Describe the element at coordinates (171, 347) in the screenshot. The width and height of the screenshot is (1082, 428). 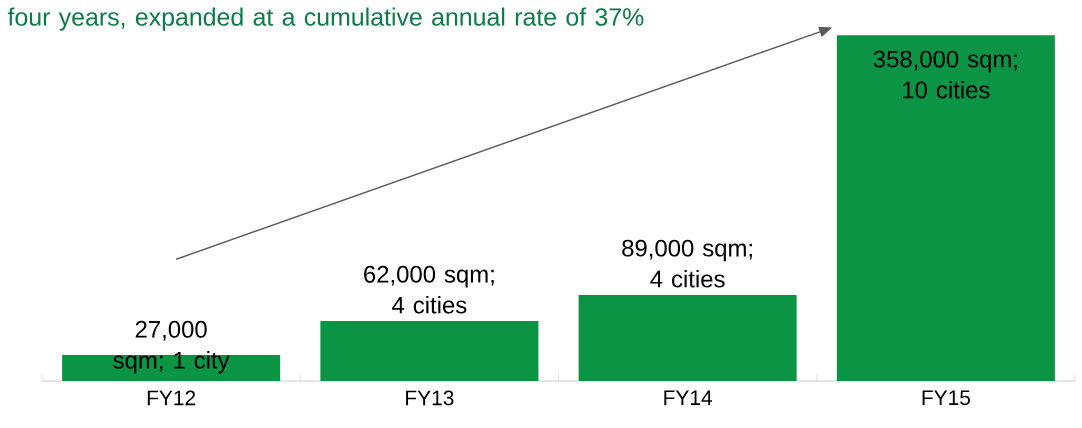
I see `data-label: 27,000 sqm; 1 city` at that location.